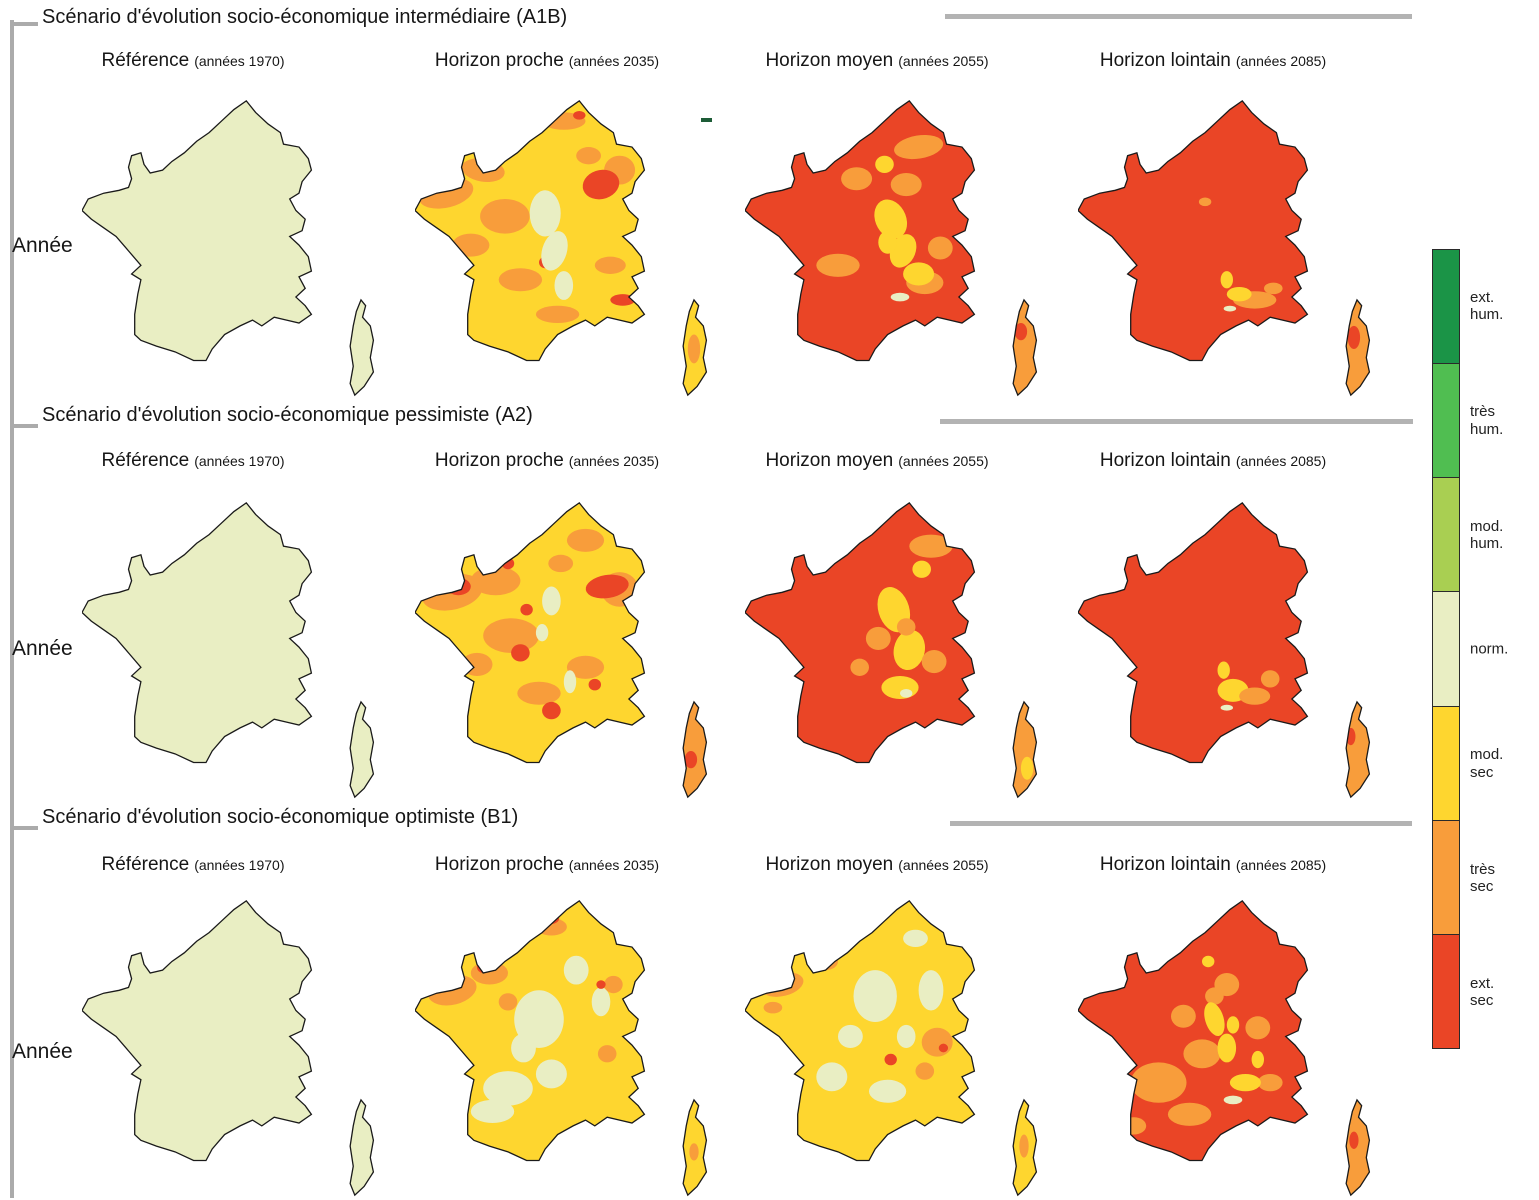  I want to click on map-b1-lointain, so click(1233, 1048).